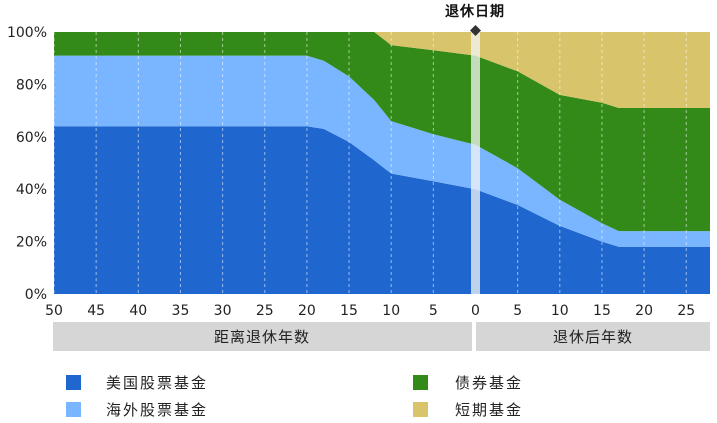 The width and height of the screenshot is (717, 423). I want to click on y-axis-labels: 0% 20% 40% 60% 80% 100%, so click(27, 164).